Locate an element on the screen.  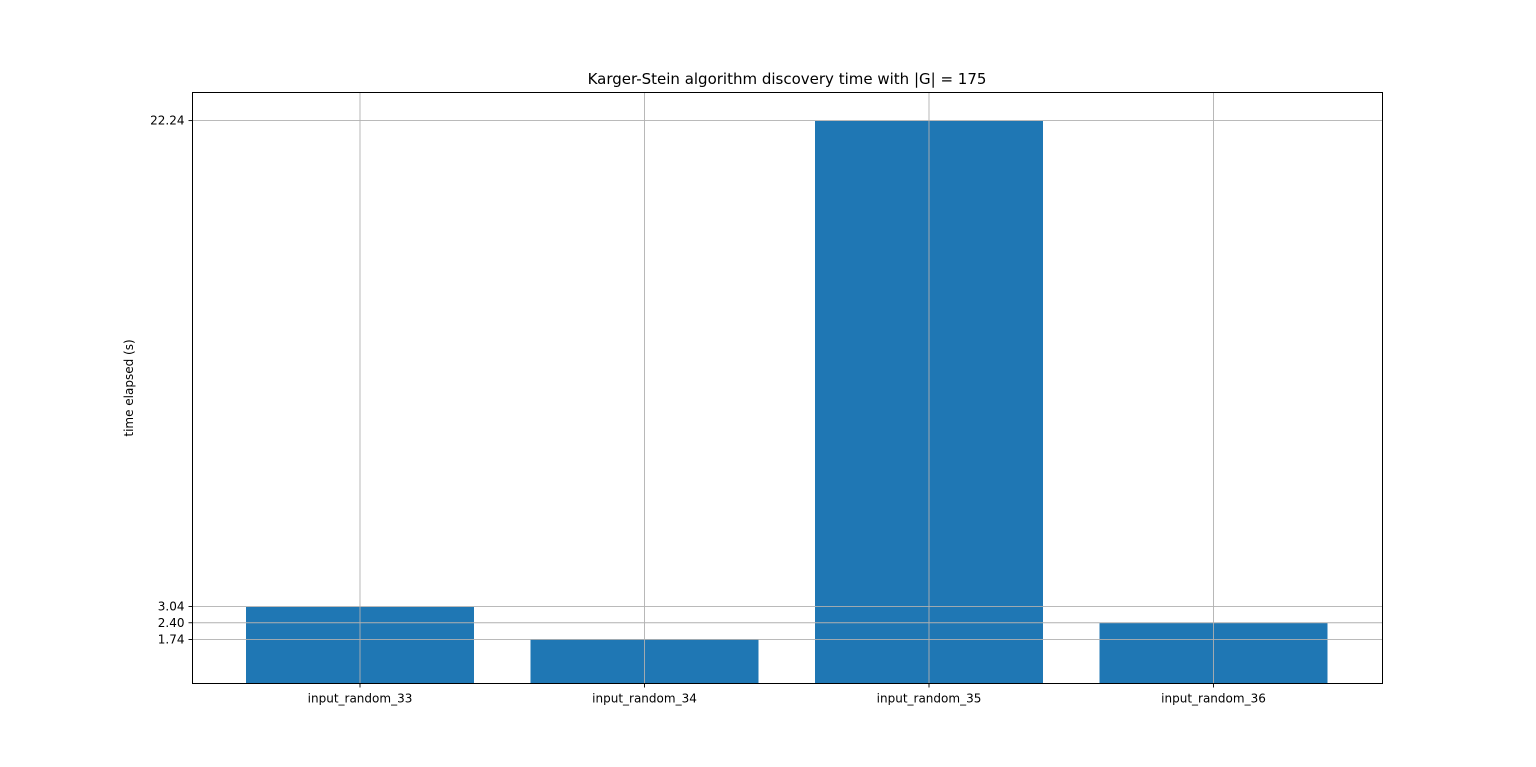
x-tick-label: input_random_33 is located at coordinates (360, 699).